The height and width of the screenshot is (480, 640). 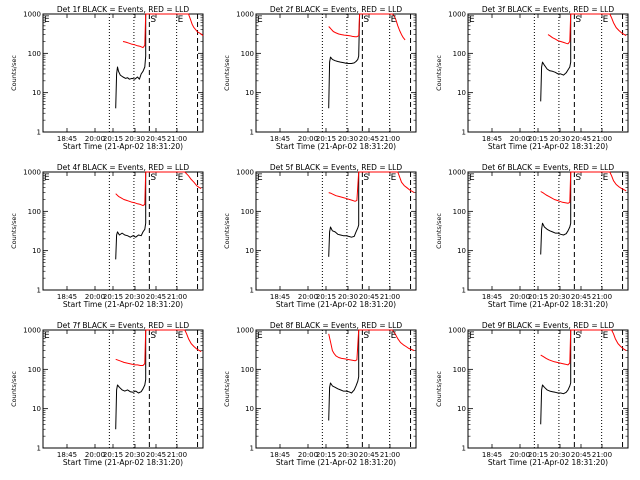 What do you see at coordinates (336, 167) in the screenshot?
I see `panel-title: Det 5f BLACK = Events, RED = LLD` at bounding box center [336, 167].